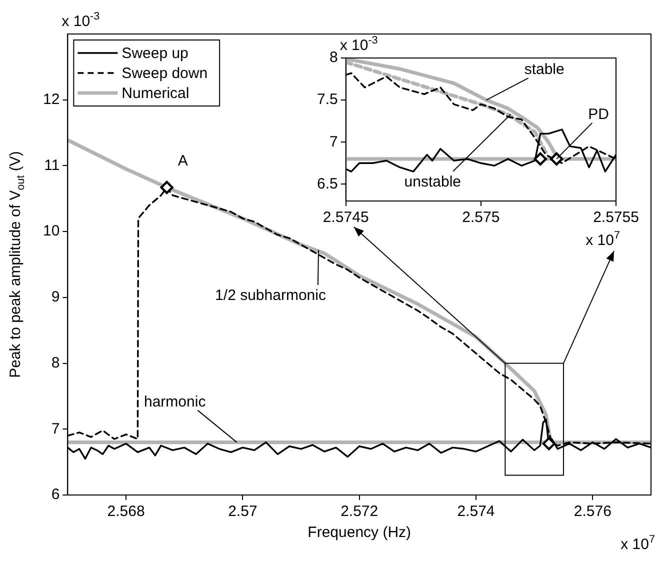 The image size is (669, 562). What do you see at coordinates (183, 161) in the screenshot?
I see `annotation: A` at bounding box center [183, 161].